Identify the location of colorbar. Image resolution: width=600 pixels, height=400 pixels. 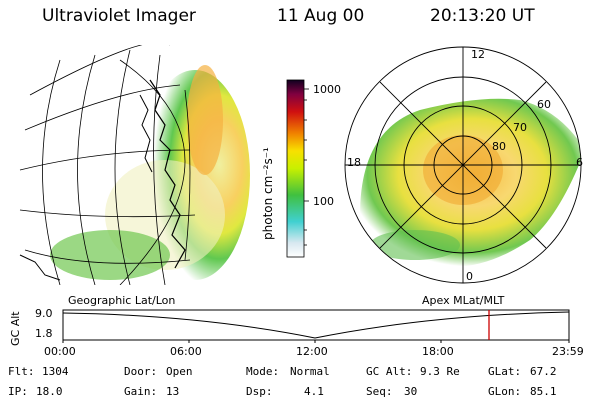
(295, 168).